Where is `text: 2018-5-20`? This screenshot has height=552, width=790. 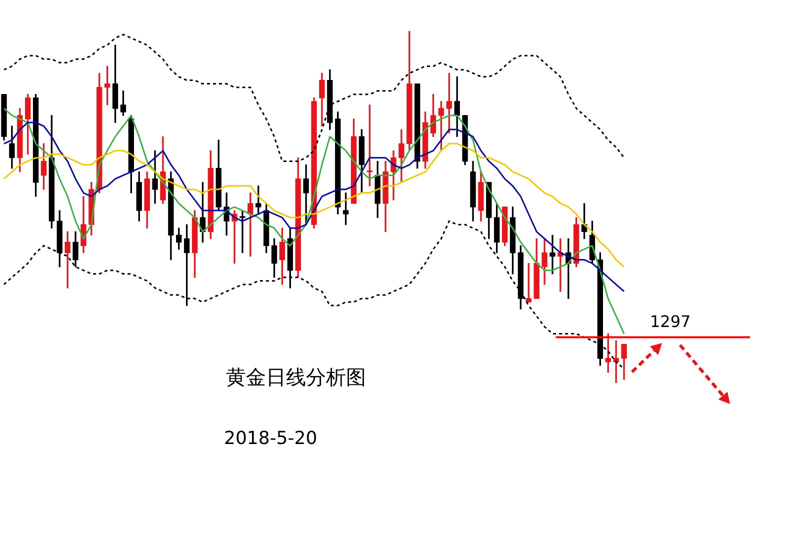 text: 2018-5-20 is located at coordinates (271, 438).